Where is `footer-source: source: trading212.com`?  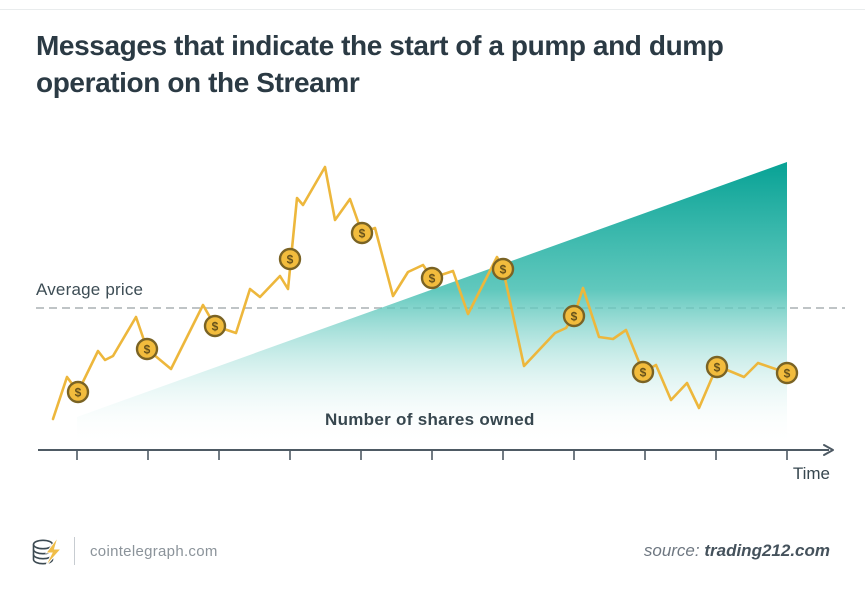 footer-source: source: trading212.com is located at coordinates (737, 551).